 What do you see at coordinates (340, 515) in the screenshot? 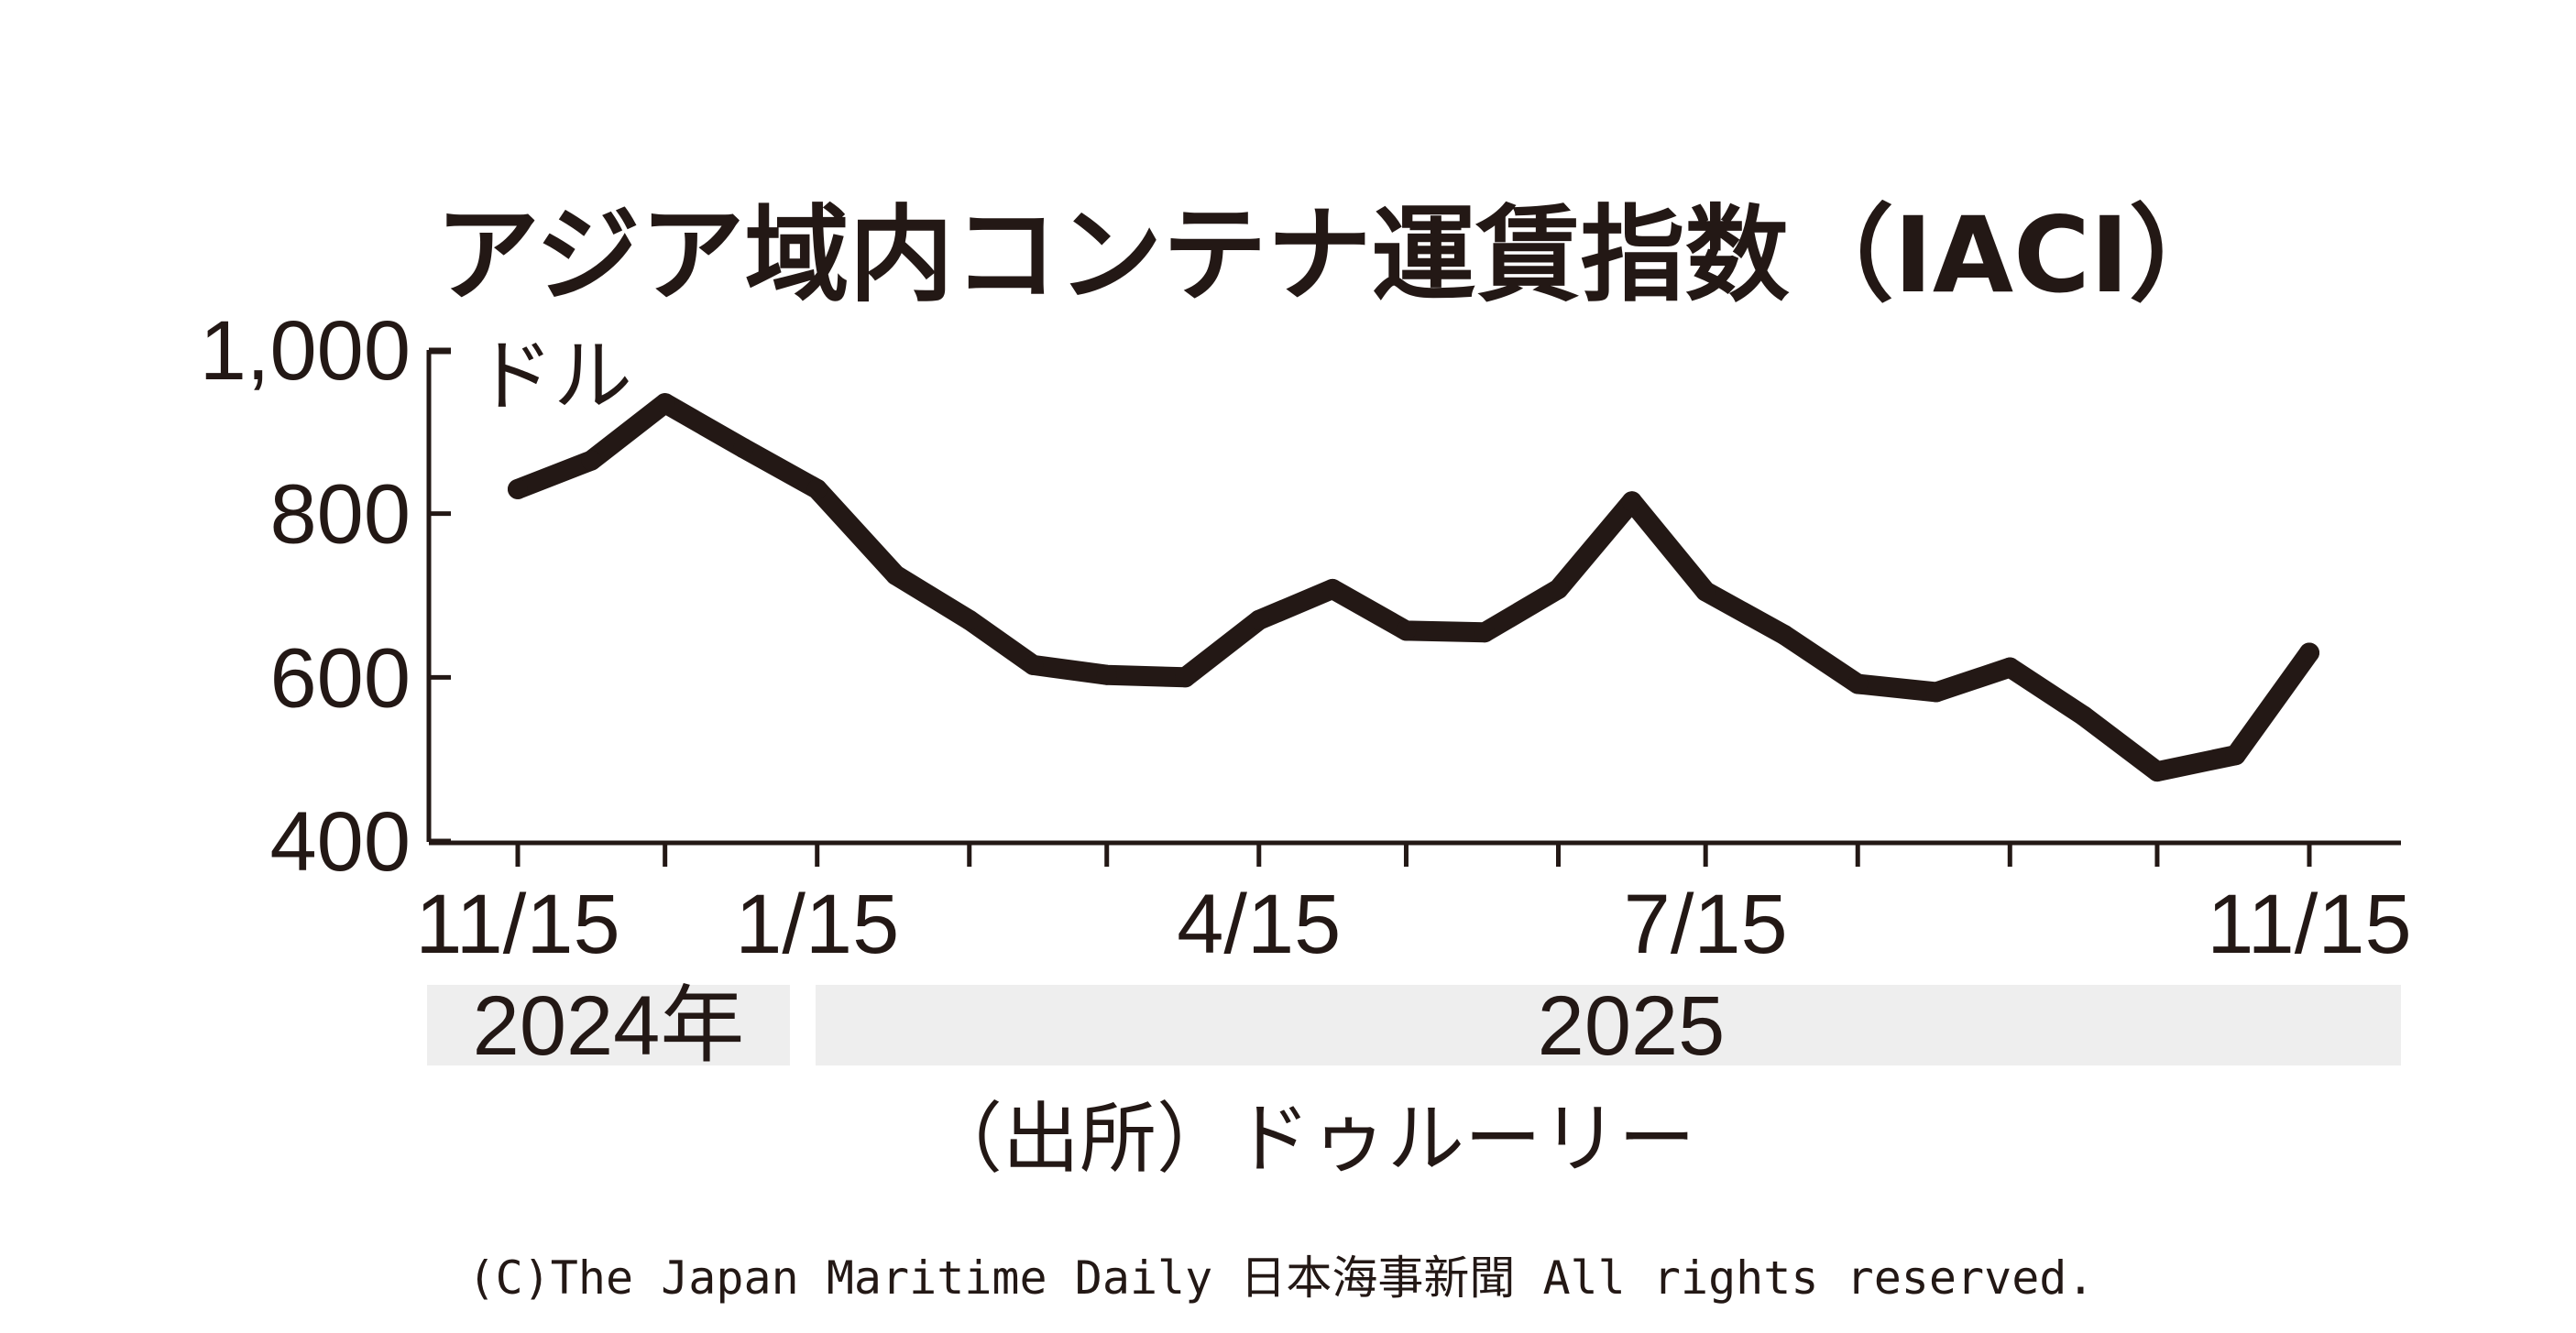
I see `y-tick-label: 800` at bounding box center [340, 515].